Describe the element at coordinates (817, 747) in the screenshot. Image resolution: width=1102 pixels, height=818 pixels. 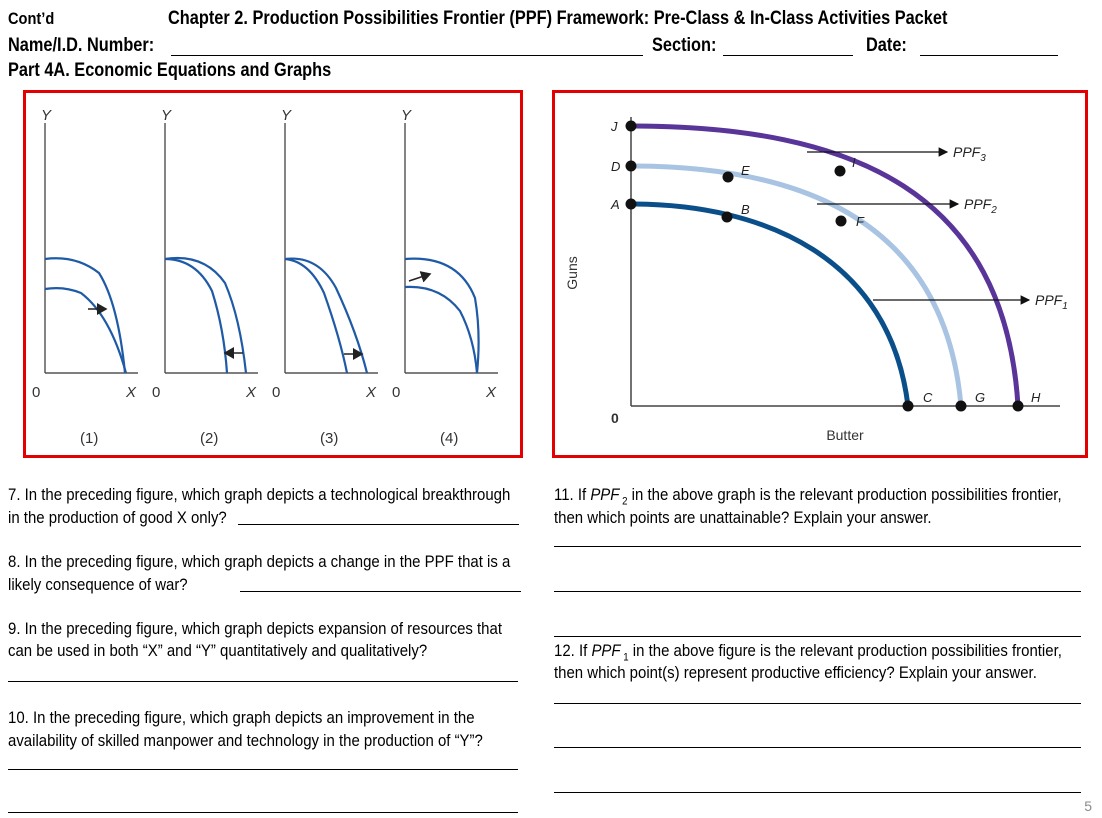
I see `answer-line-q12-b` at that location.